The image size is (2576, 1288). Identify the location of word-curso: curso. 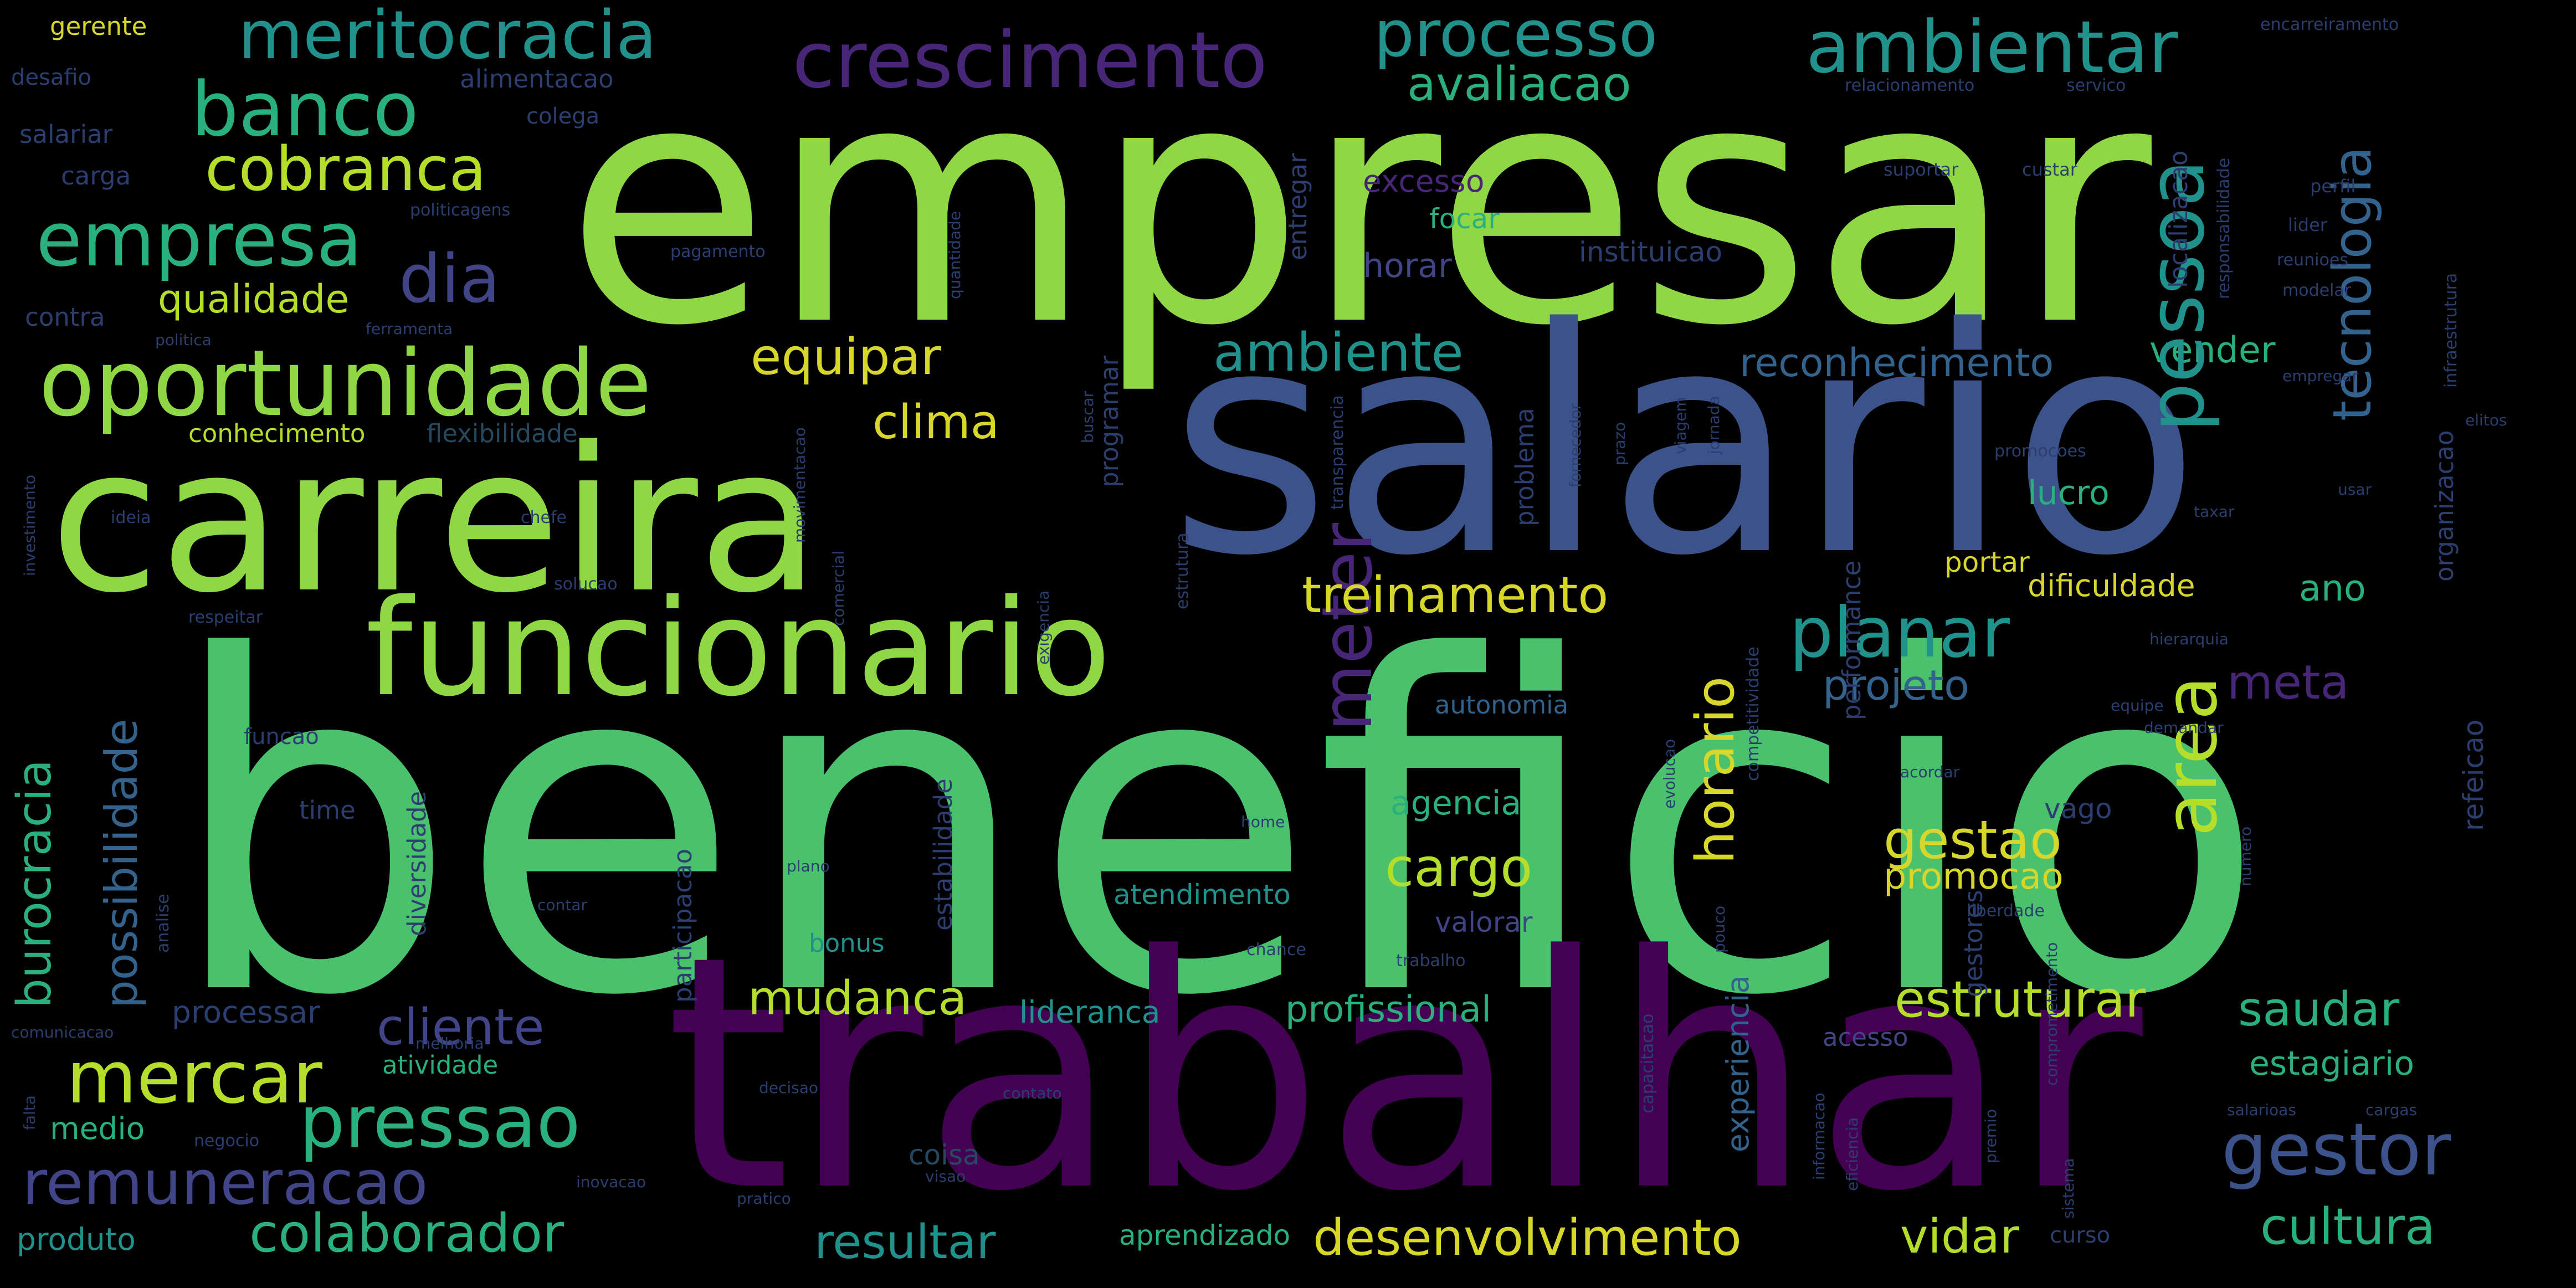
(2080, 1235).